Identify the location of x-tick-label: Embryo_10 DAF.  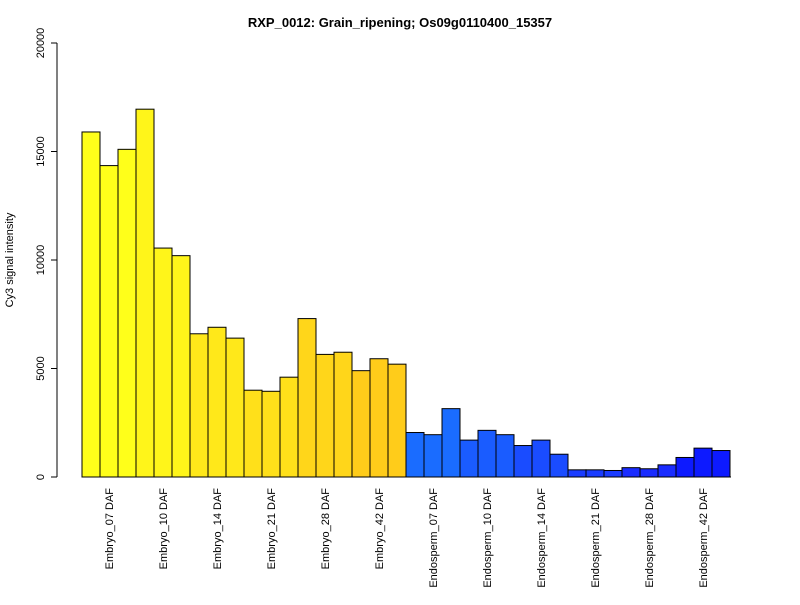
(164, 529).